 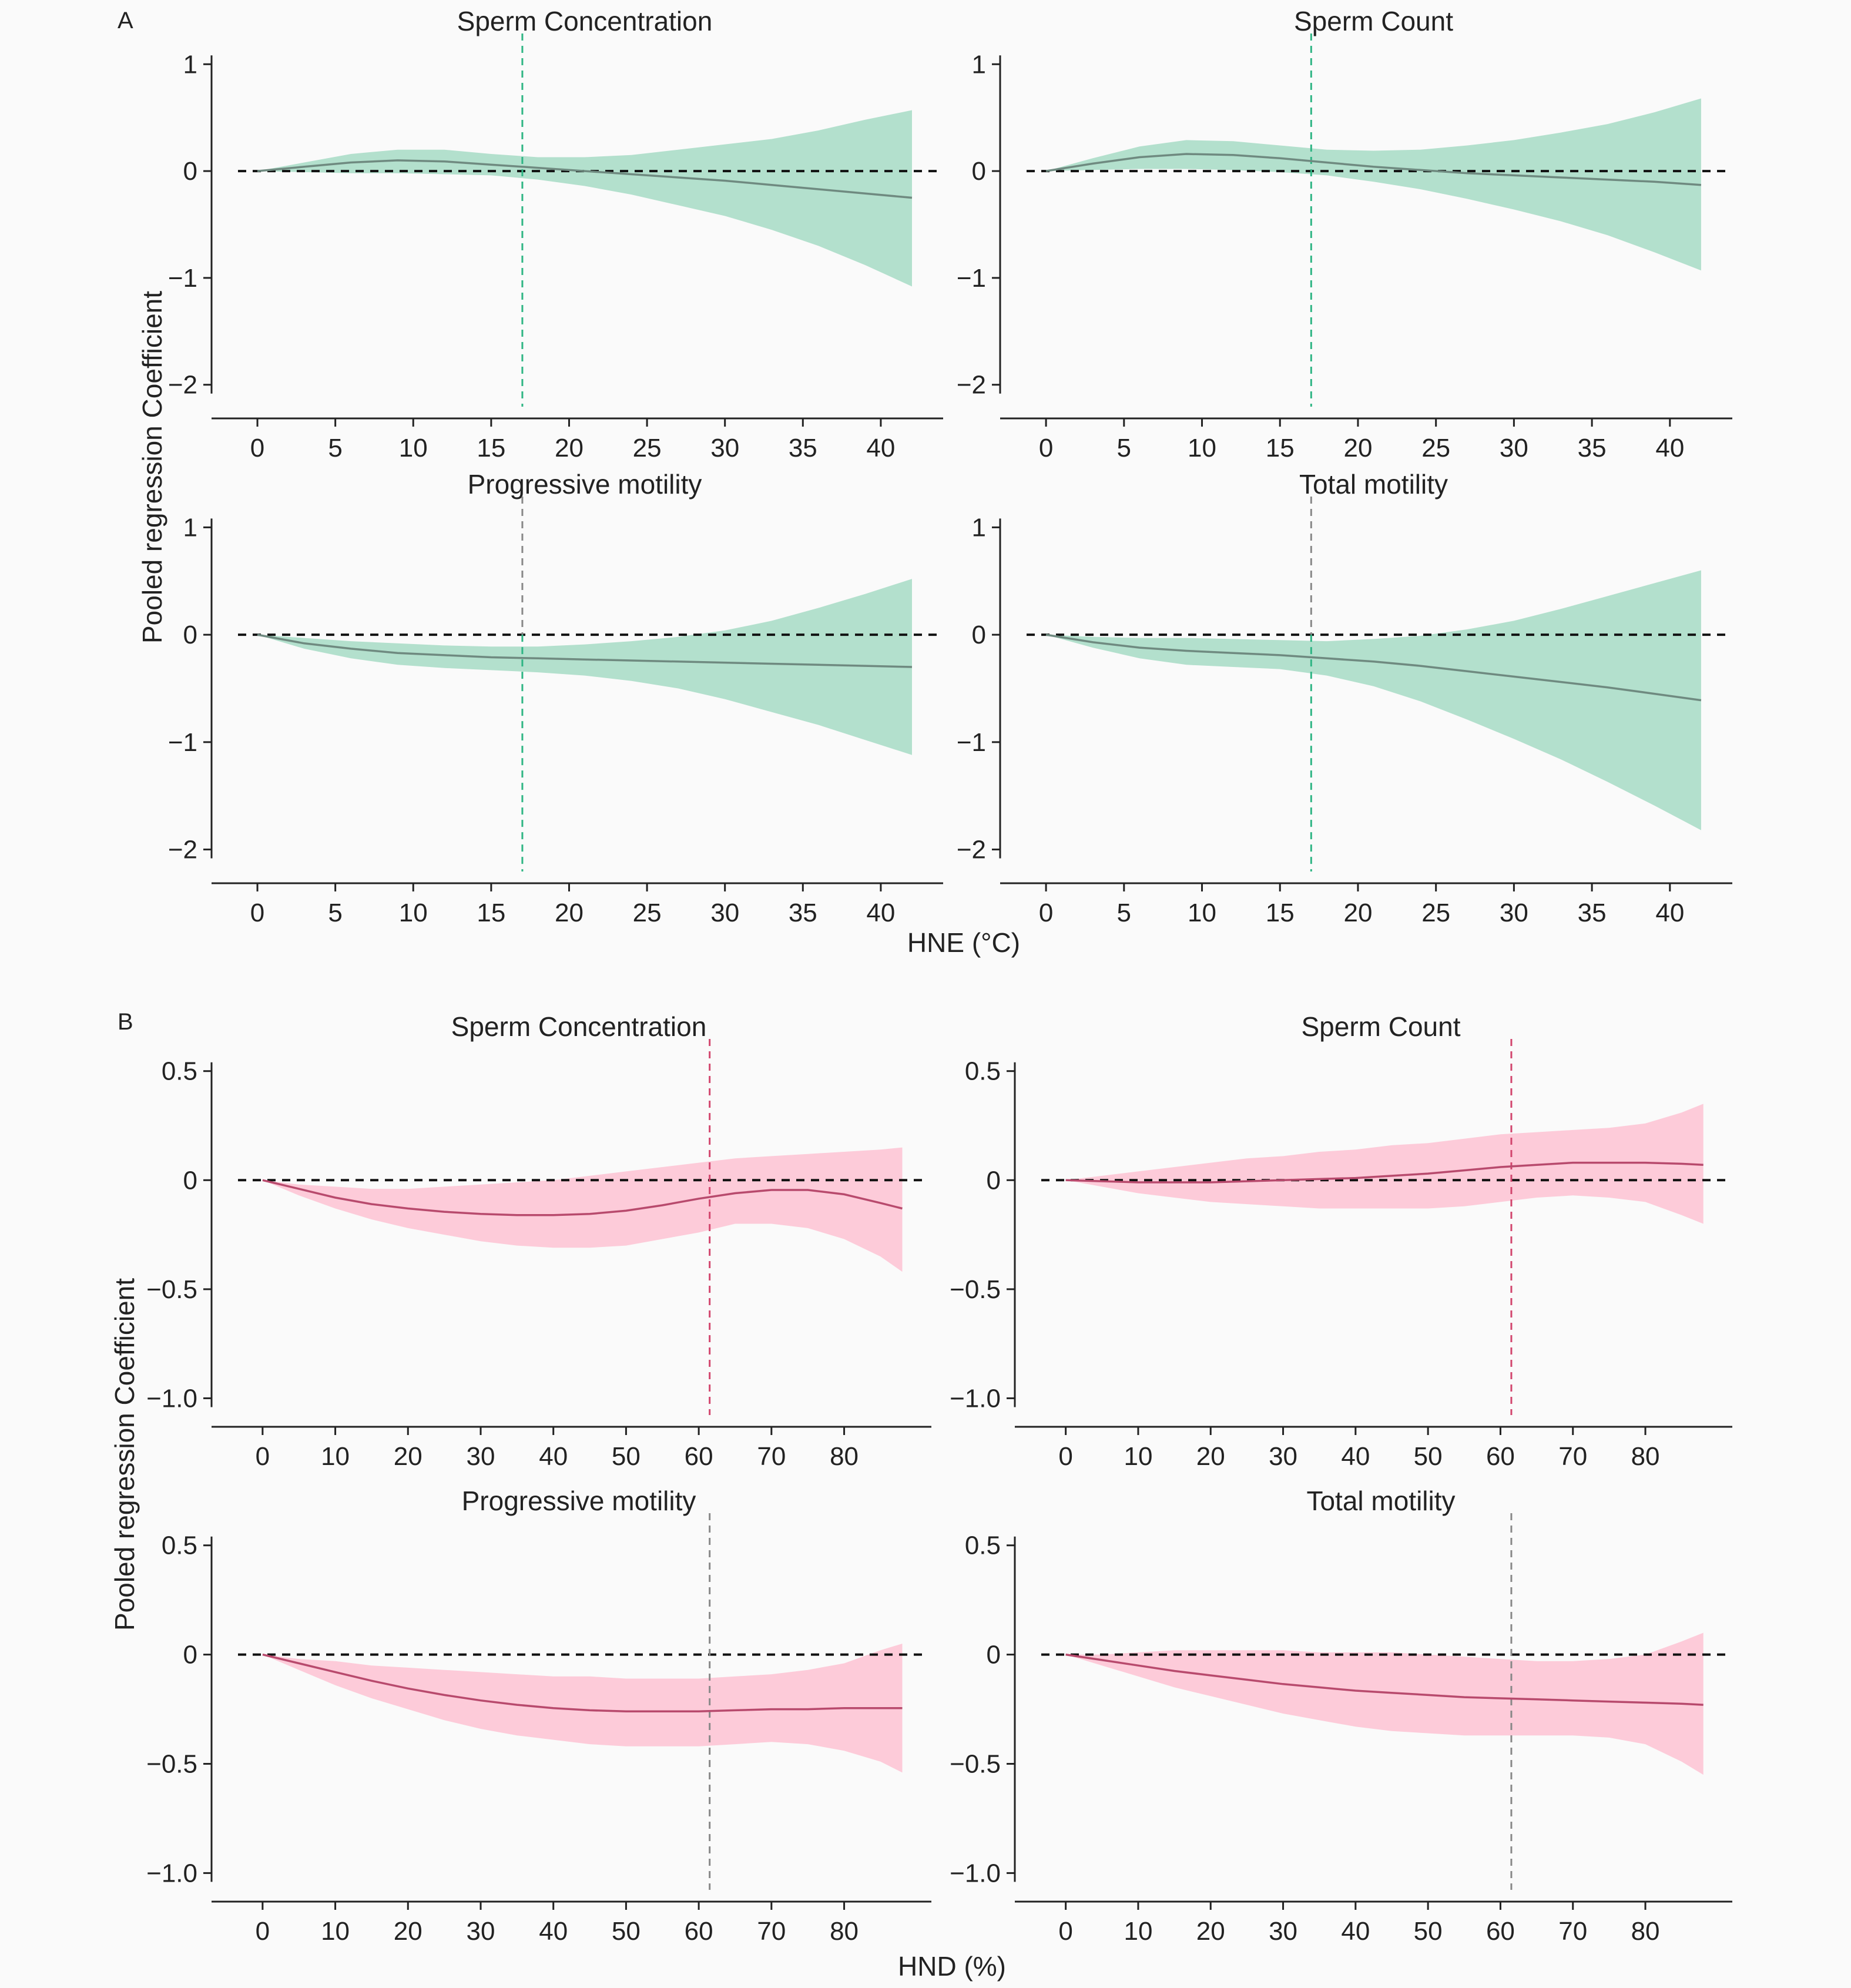 What do you see at coordinates (952, 1966) in the screenshot?
I see `panel-b-xlabel: HND (%)` at bounding box center [952, 1966].